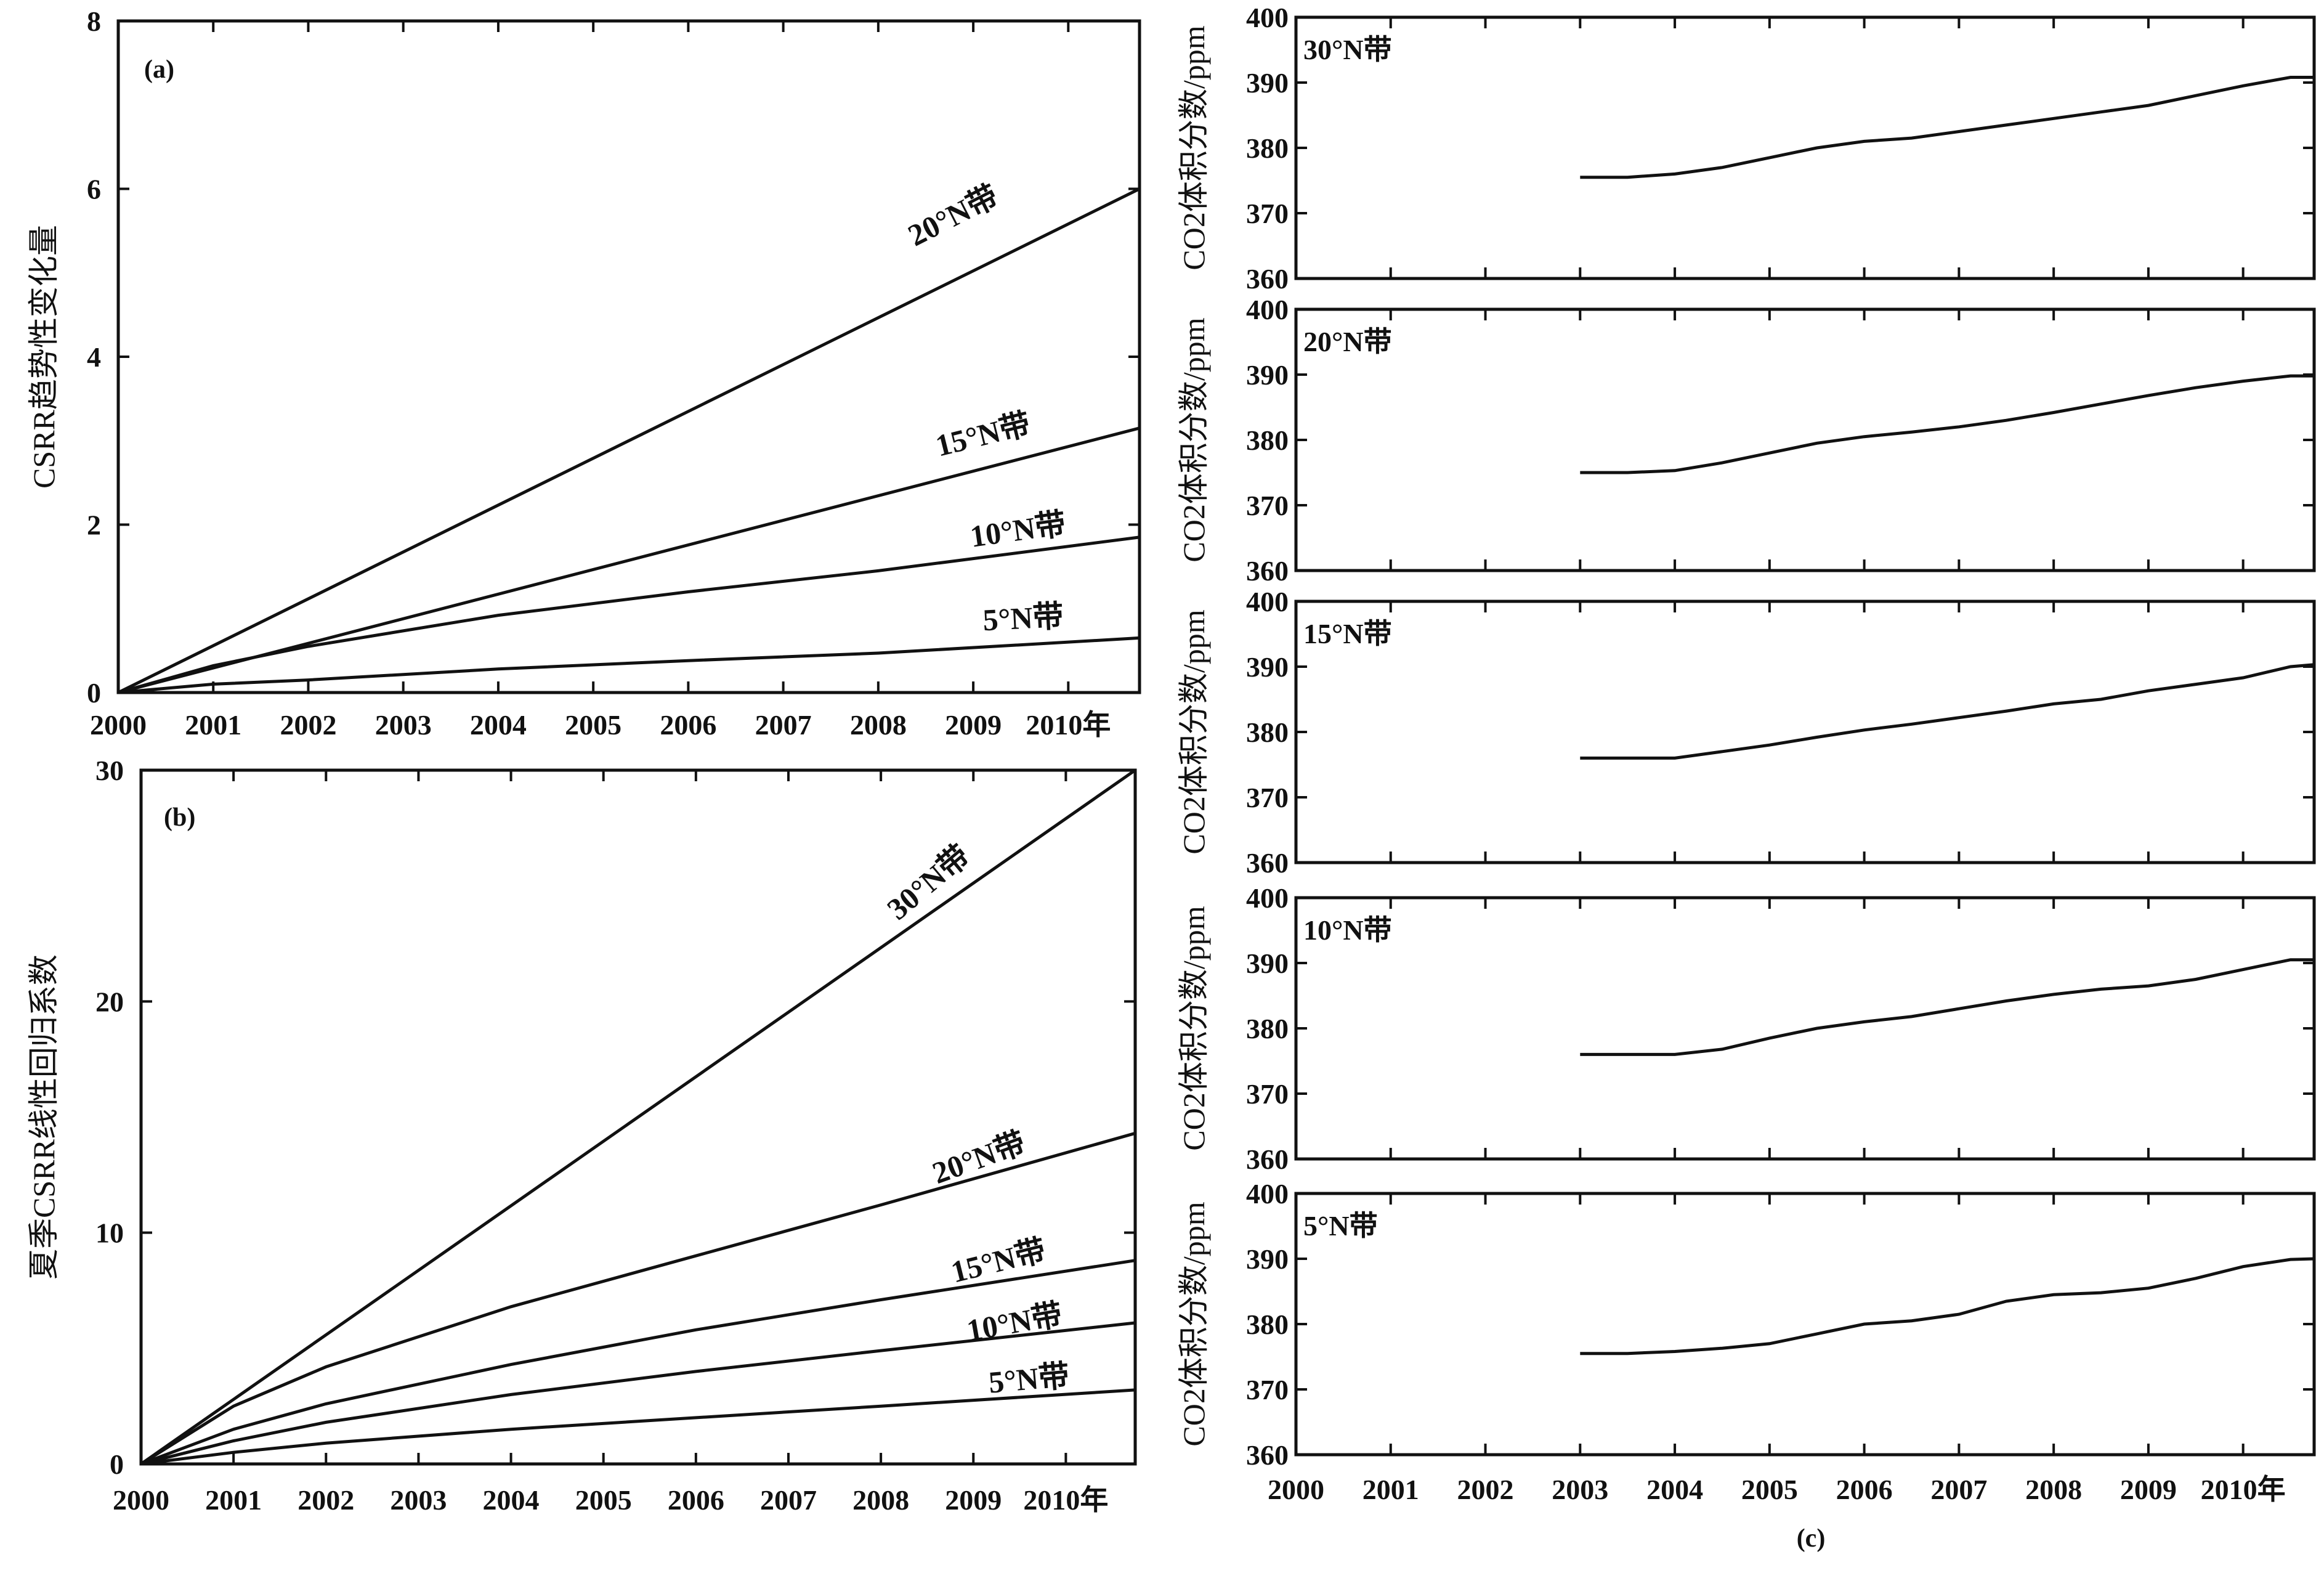 This screenshot has width=2324, height=1573. What do you see at coordinates (878, 725) in the screenshot?
I see `panel-a-xtick-label: 2008` at bounding box center [878, 725].